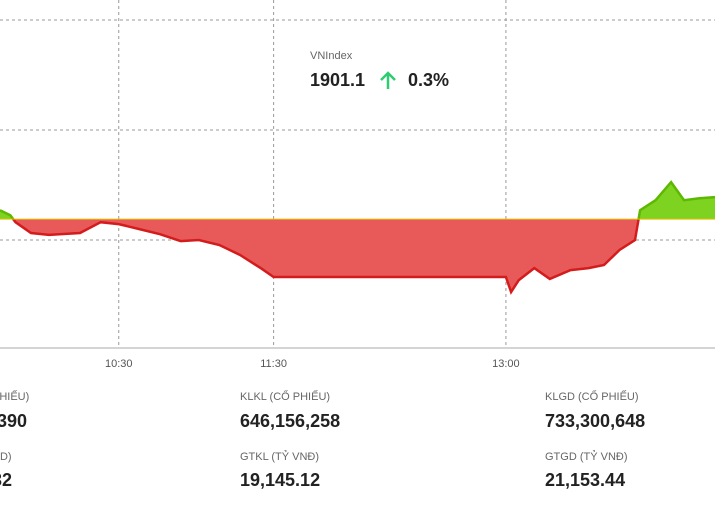  I want to click on x-tick-label: 13:00, so click(506, 364).